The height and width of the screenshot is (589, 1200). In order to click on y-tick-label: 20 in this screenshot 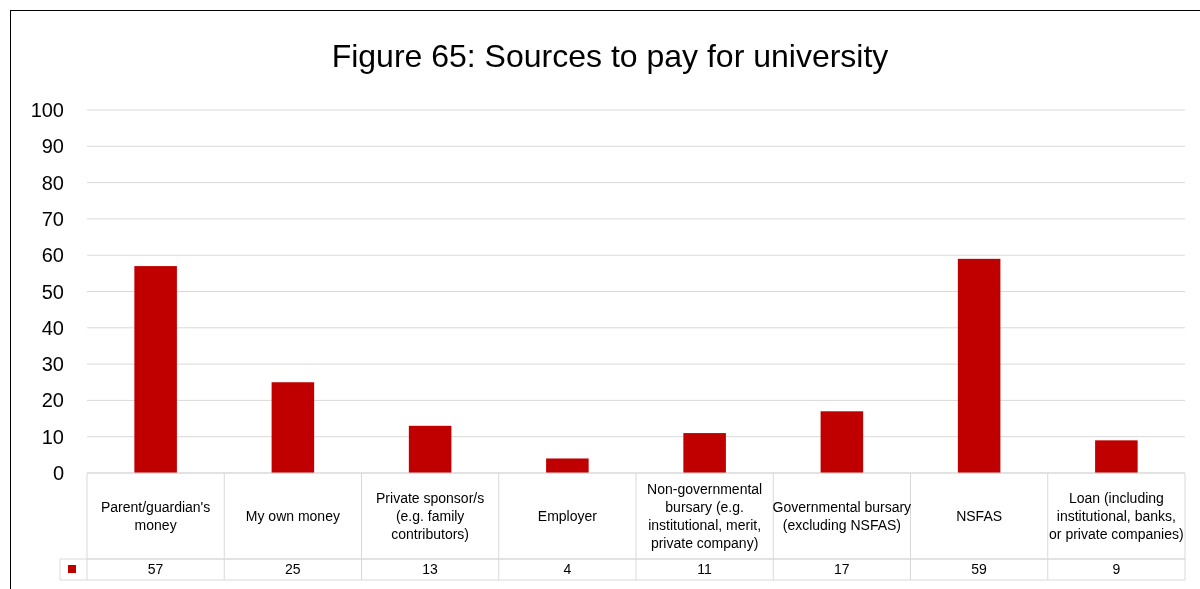, I will do `click(52, 400)`.